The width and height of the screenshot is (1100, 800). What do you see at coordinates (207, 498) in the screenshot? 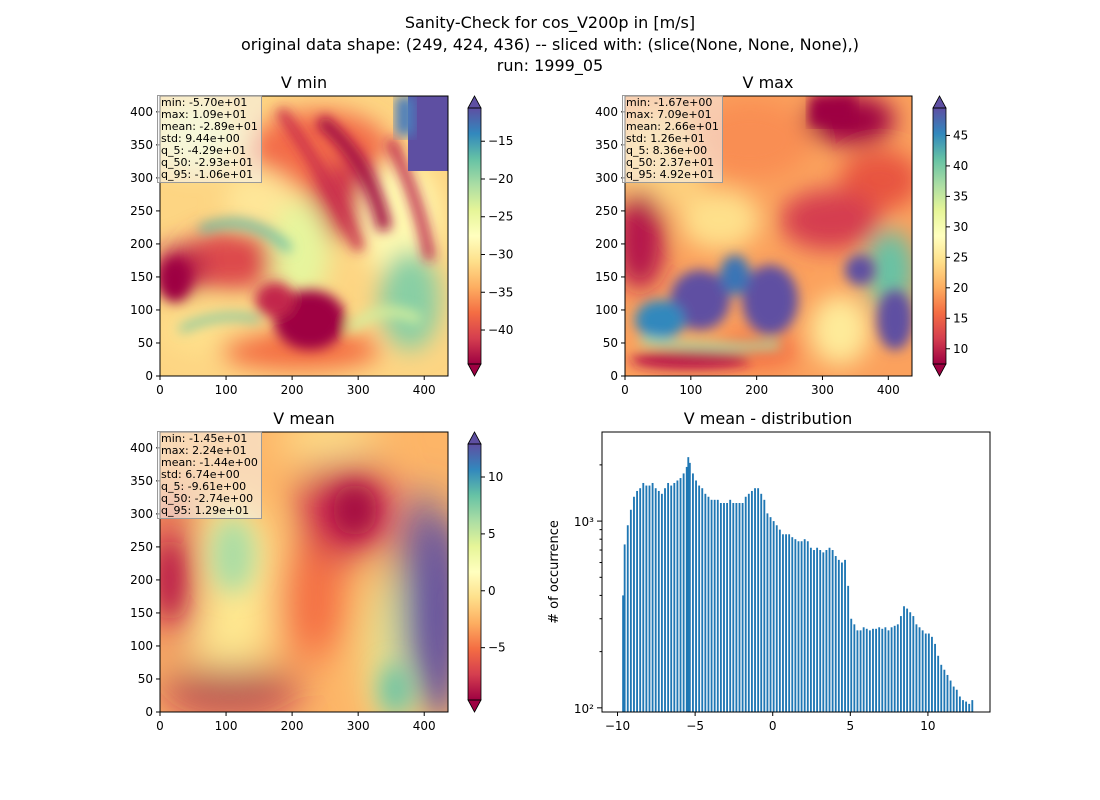
I see `stat-line: q_50: -2.74e+00` at bounding box center [207, 498].